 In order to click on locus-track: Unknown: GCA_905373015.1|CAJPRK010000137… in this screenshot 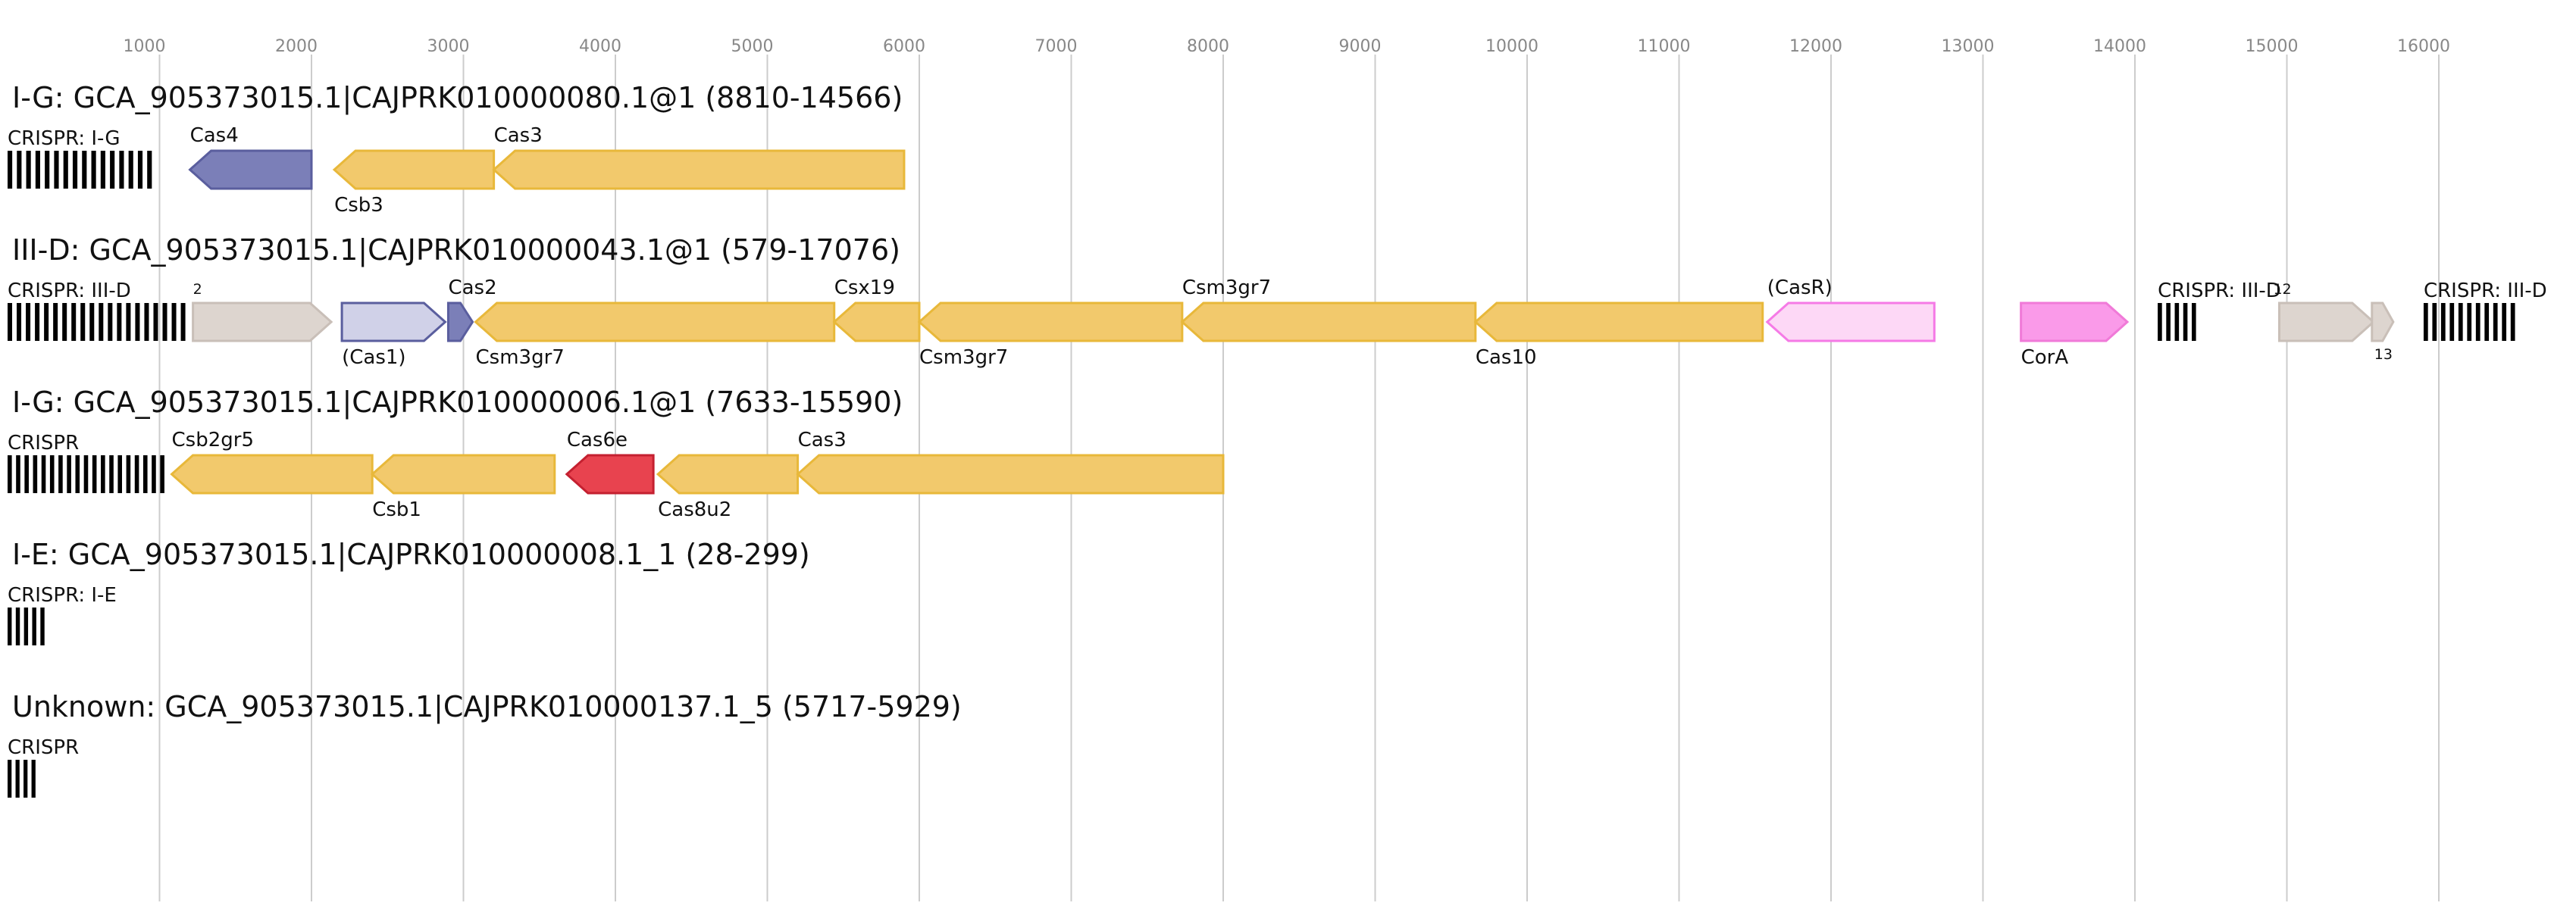, I will do `click(485, 744)`.